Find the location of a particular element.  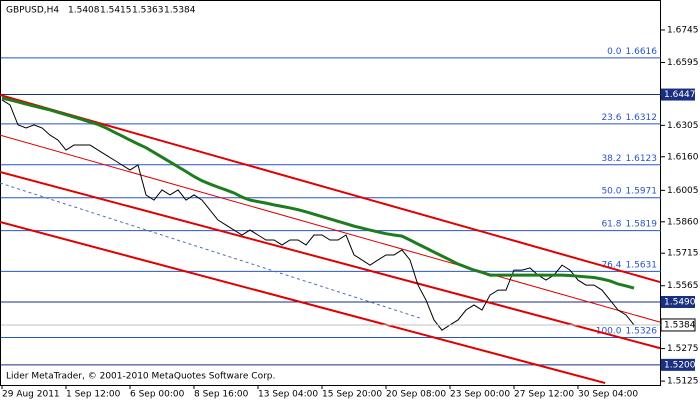

fib-price: 1.6616 is located at coordinates (642, 51).